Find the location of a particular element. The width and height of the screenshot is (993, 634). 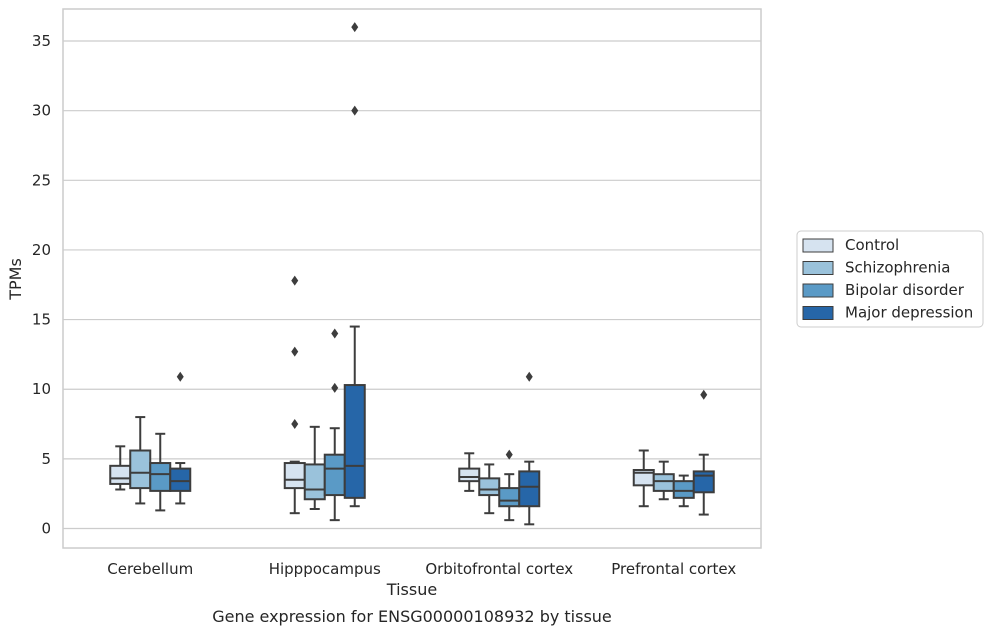

y-axis-title: TPMs is located at coordinates (15, 279).